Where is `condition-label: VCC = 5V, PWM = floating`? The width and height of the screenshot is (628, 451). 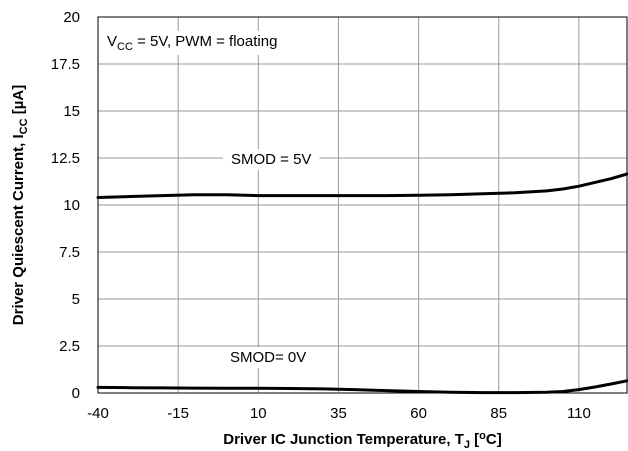
condition-label: VCC = 5V, PWM = floating is located at coordinates (192, 43).